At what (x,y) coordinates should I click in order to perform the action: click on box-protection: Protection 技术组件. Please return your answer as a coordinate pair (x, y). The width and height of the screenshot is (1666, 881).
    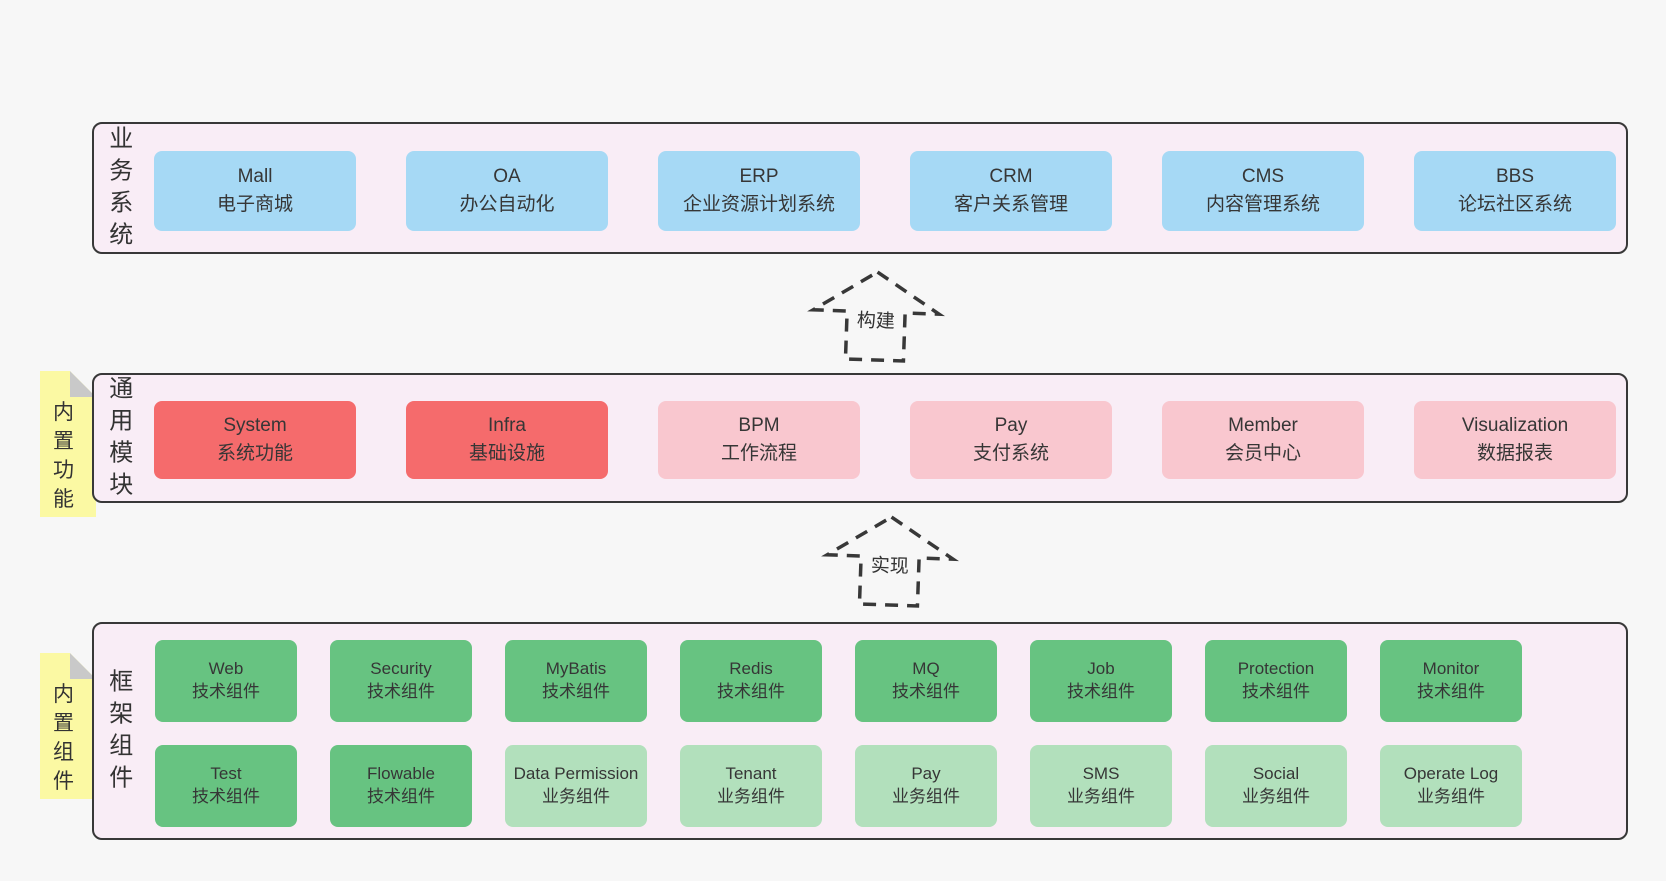
    Looking at the image, I should click on (1276, 681).